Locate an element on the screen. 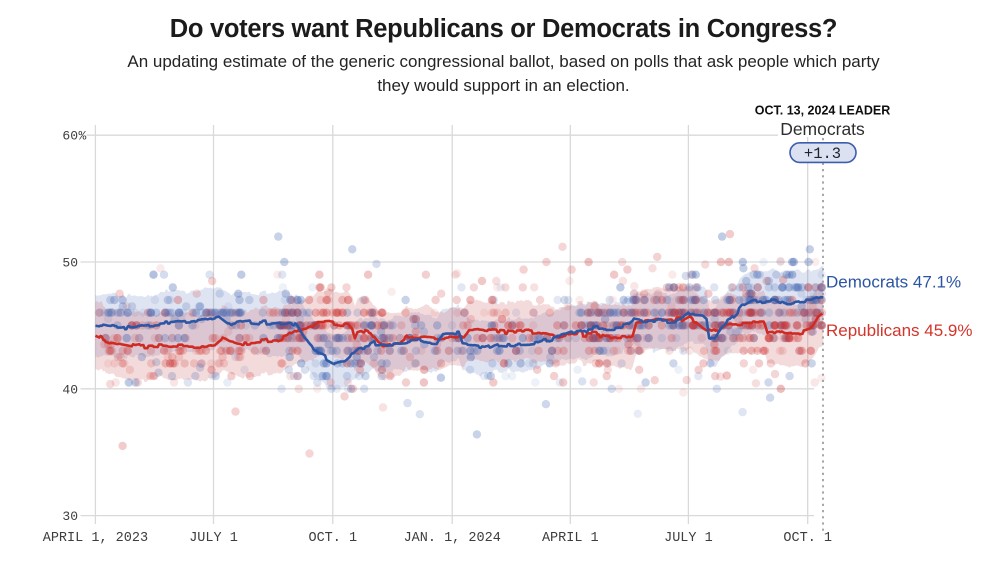 The height and width of the screenshot is (562, 1007). svg-text: Democrats 47.1% is located at coordinates (893, 282).